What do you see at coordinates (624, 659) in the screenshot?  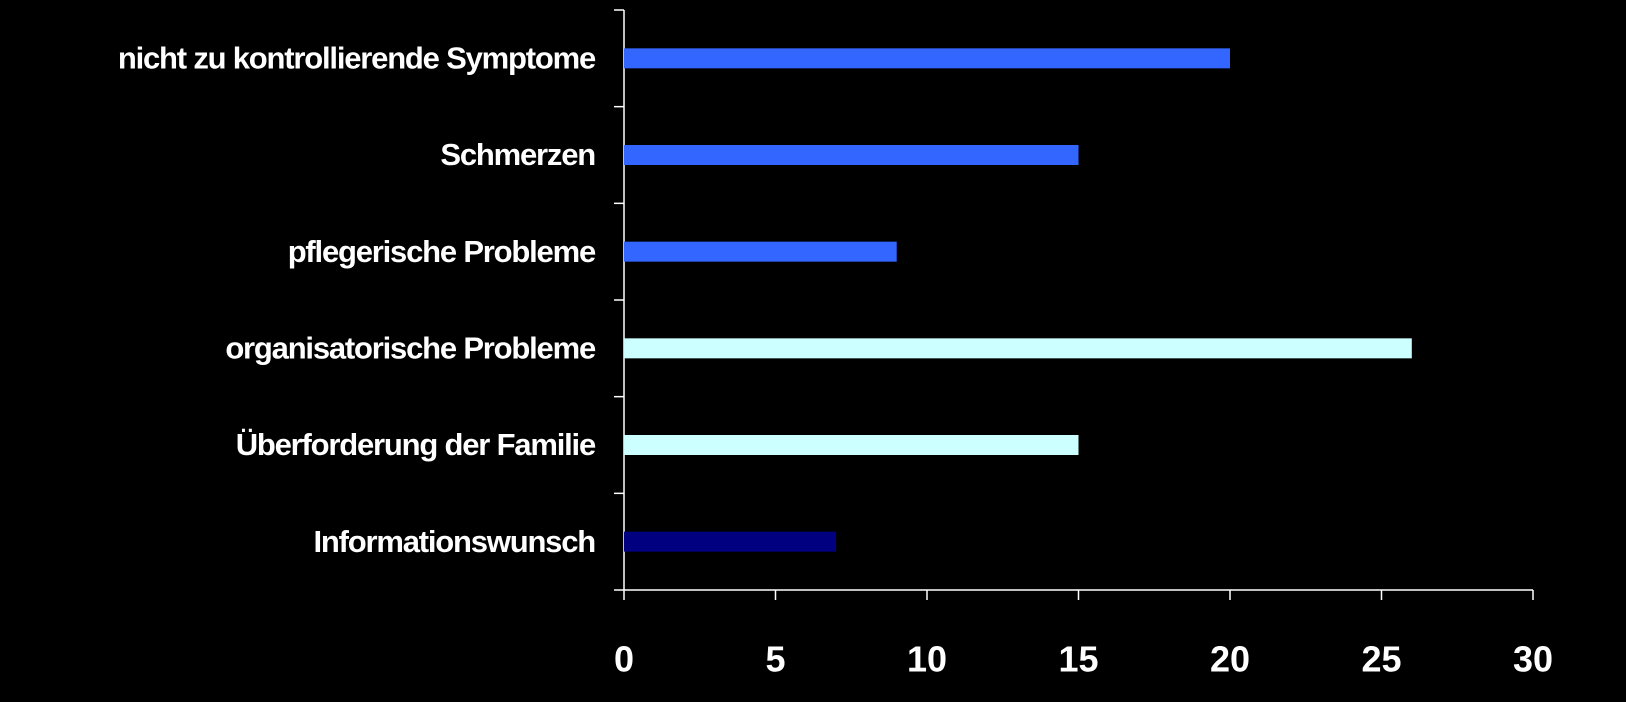 I see `x-tick-label: 0` at bounding box center [624, 659].